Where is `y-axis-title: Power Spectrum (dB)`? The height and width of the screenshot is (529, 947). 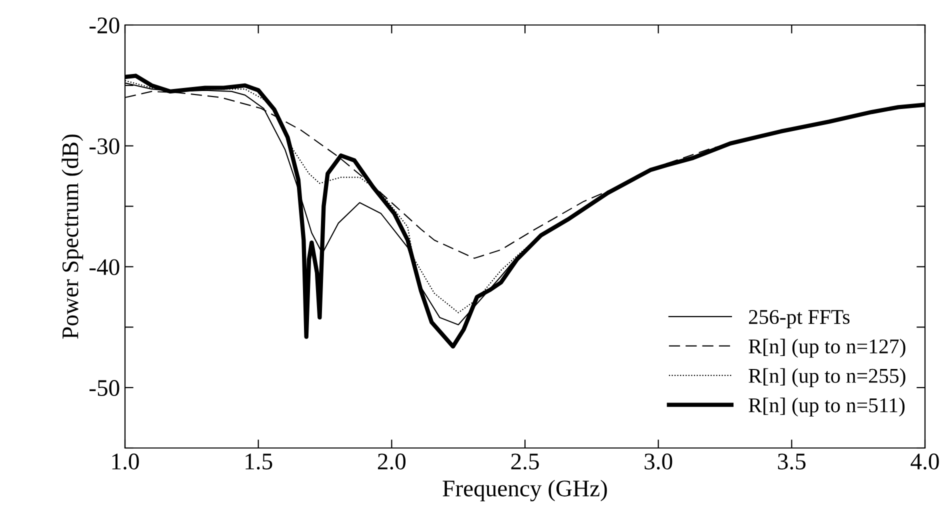
y-axis-title: Power Spectrum (dB) is located at coordinates (73, 236).